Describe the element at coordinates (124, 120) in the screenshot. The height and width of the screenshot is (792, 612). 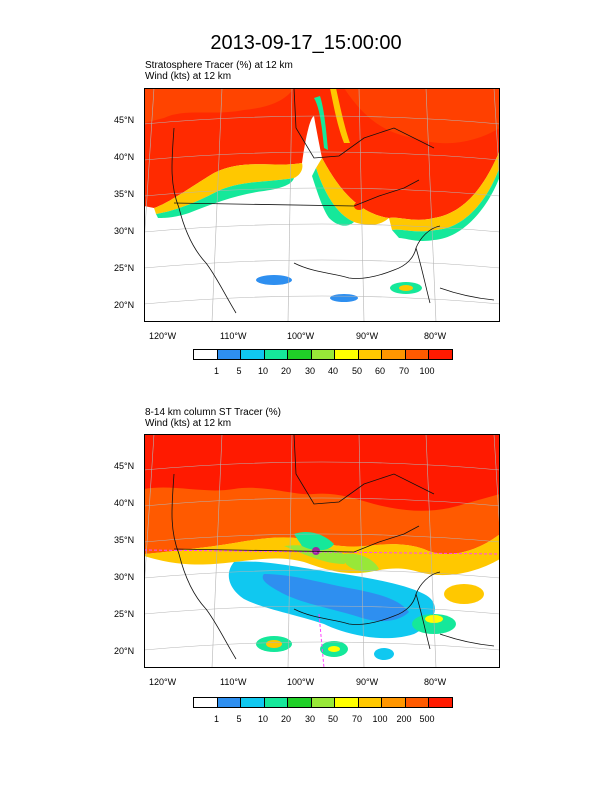
I see `panel1-lat-label: 45°N` at that location.